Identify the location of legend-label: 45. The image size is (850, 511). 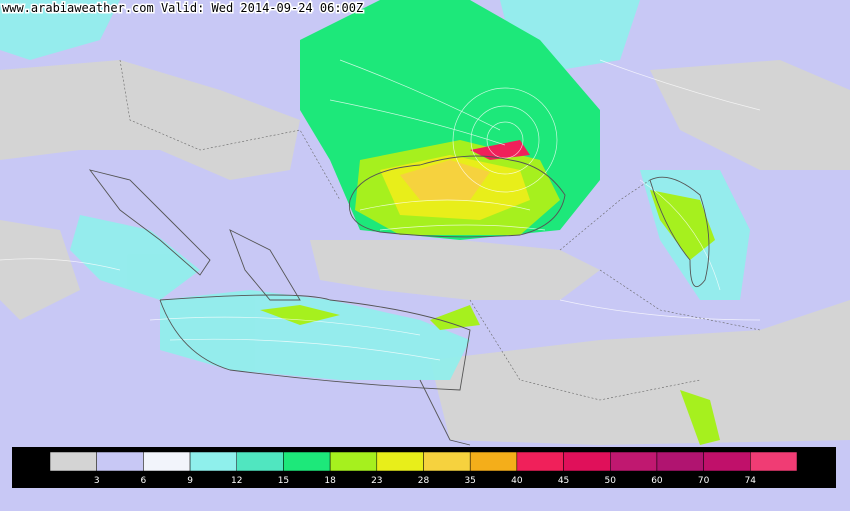
(563, 481).